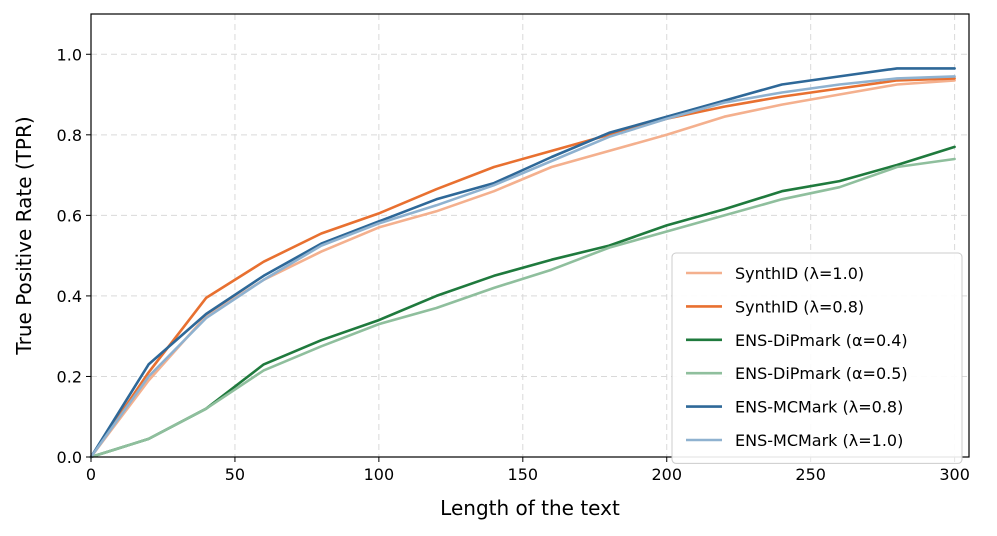 This screenshot has height=536, width=997. What do you see at coordinates (799, 273) in the screenshot?
I see `legend-label: SynthID (λ=1.0)` at bounding box center [799, 273].